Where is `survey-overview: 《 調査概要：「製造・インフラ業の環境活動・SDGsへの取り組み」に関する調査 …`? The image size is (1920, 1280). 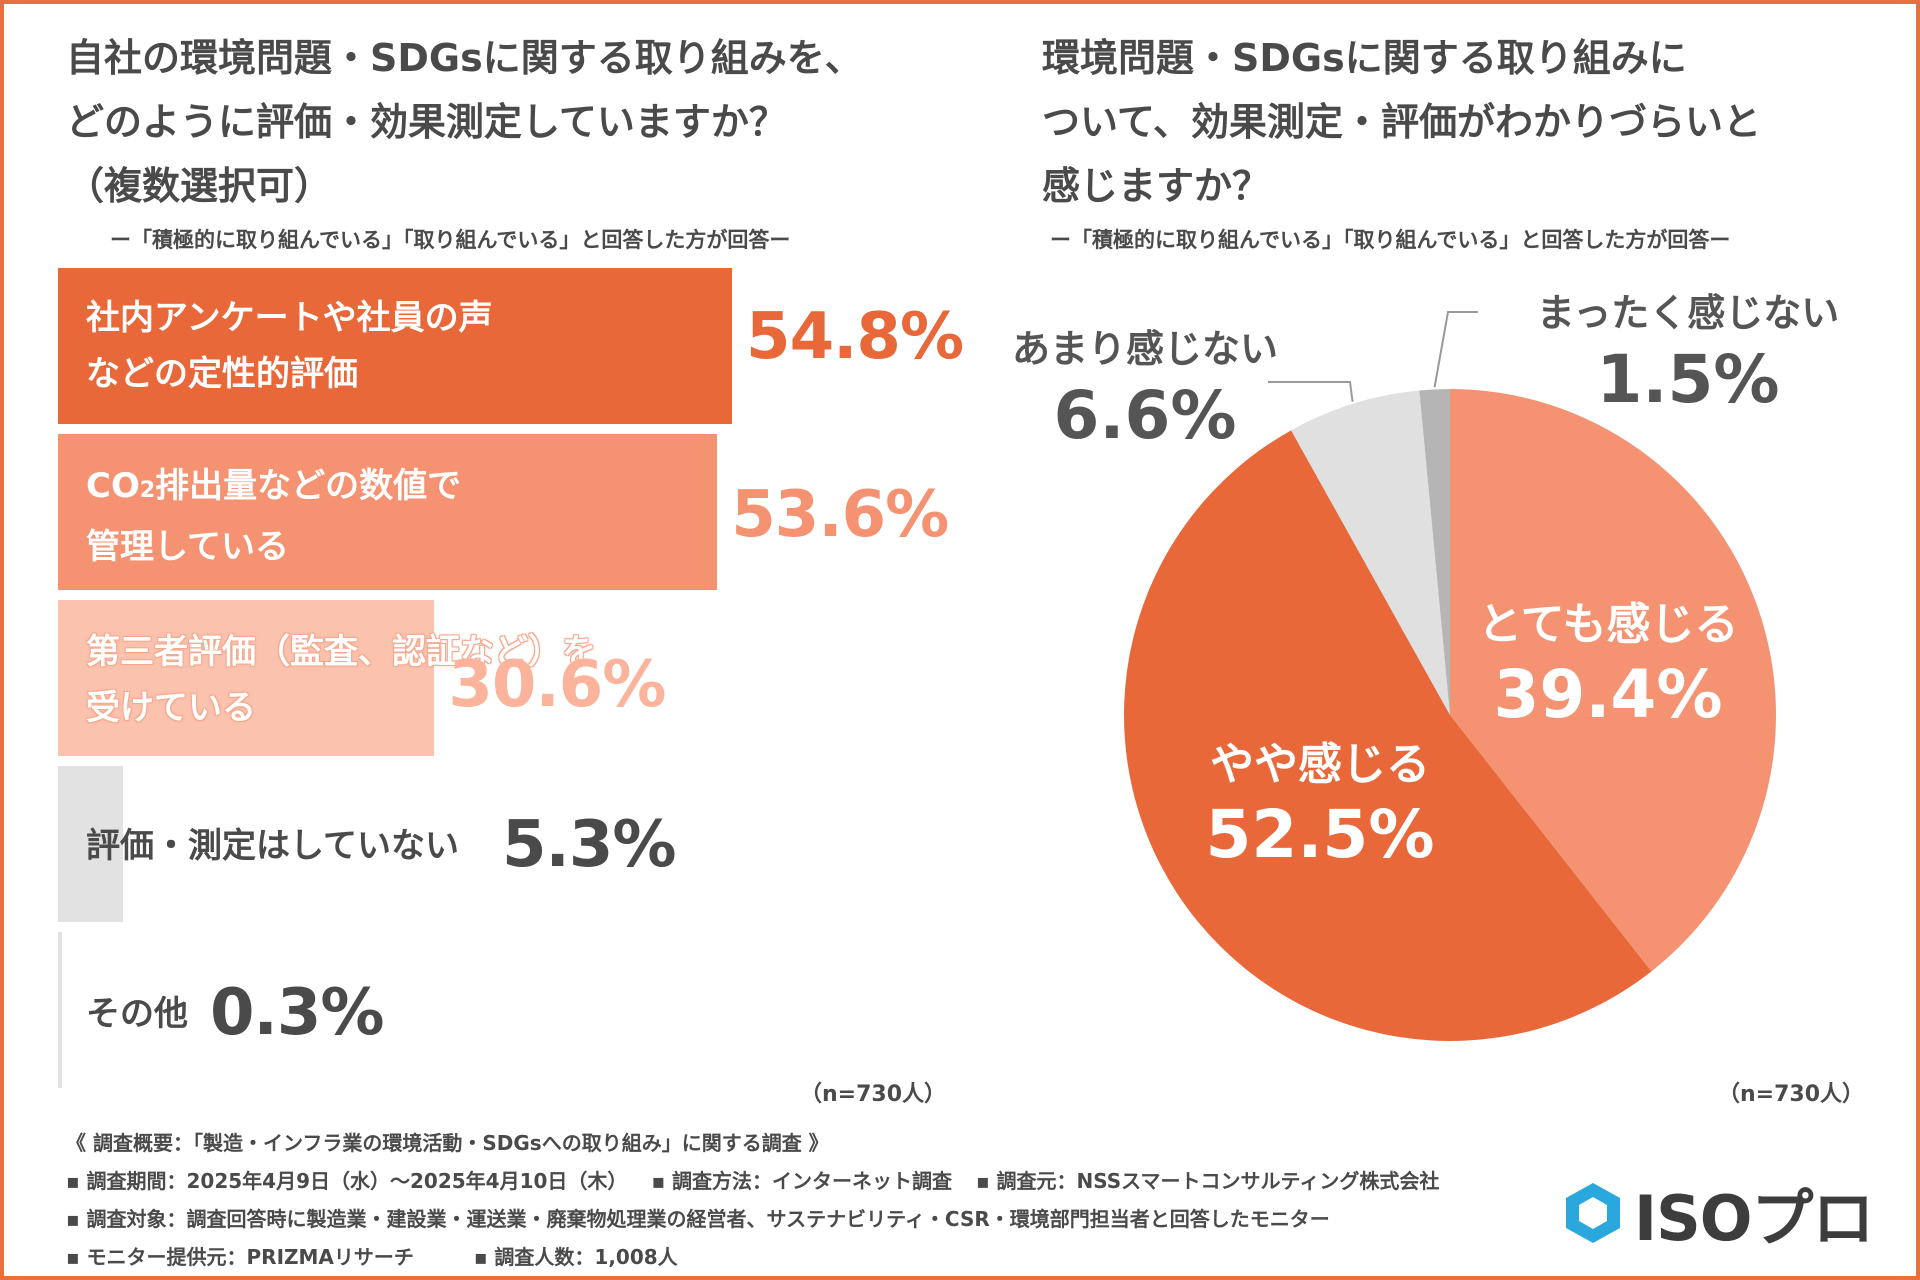 survey-overview: 《 調査概要：「製造・インフラ業の環境活動・SDGsへの取り組み」に関する調査 … is located at coordinates (752, 1200).